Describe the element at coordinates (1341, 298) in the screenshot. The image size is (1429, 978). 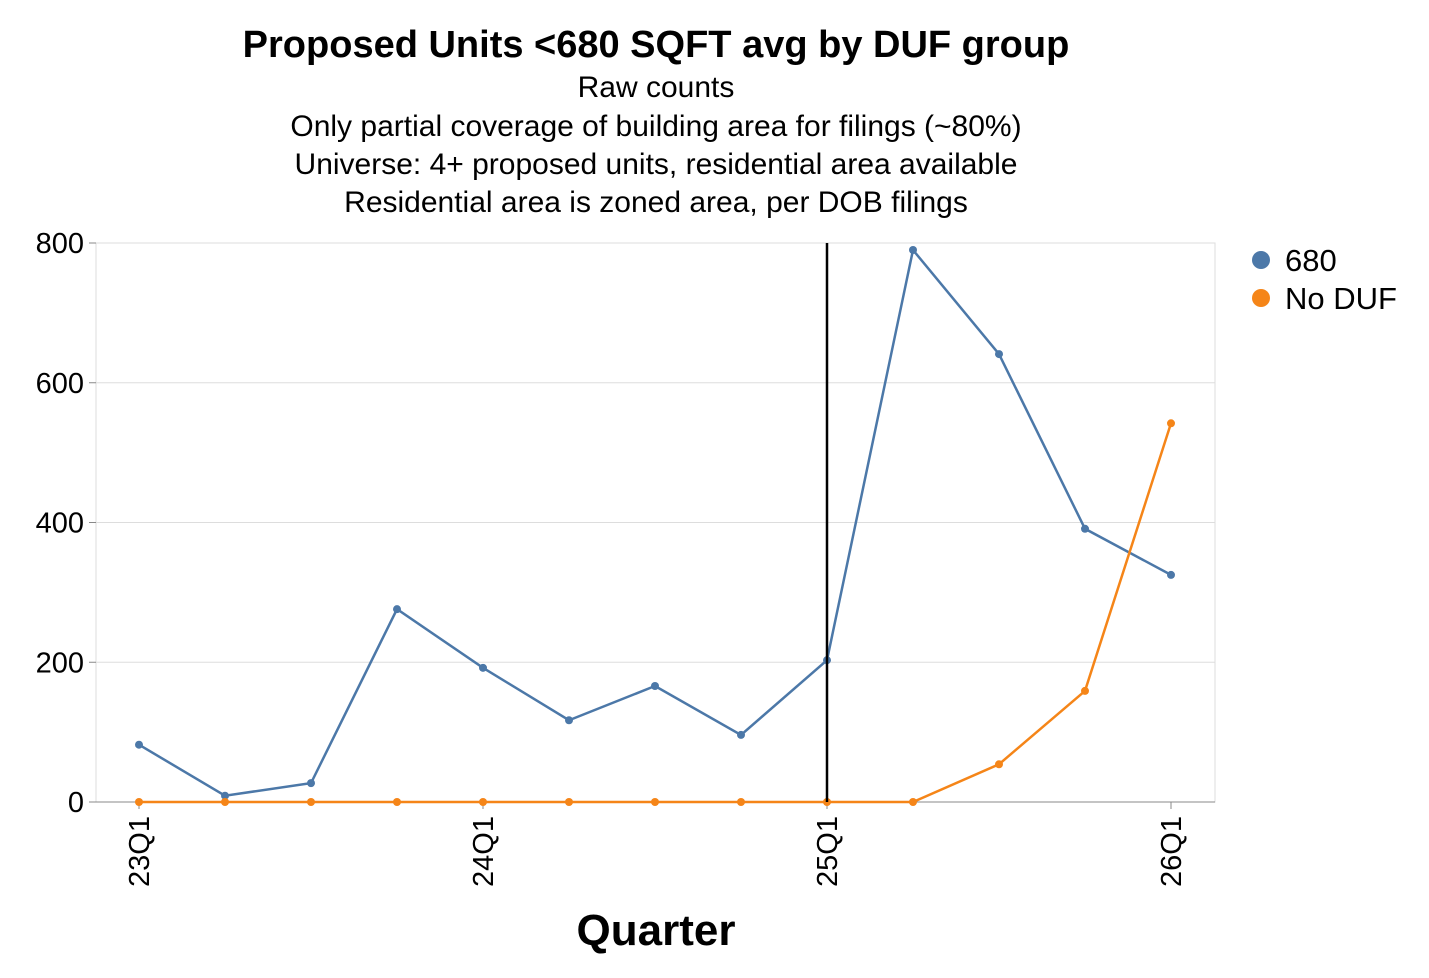
I see `legend-label: No DUF` at that location.